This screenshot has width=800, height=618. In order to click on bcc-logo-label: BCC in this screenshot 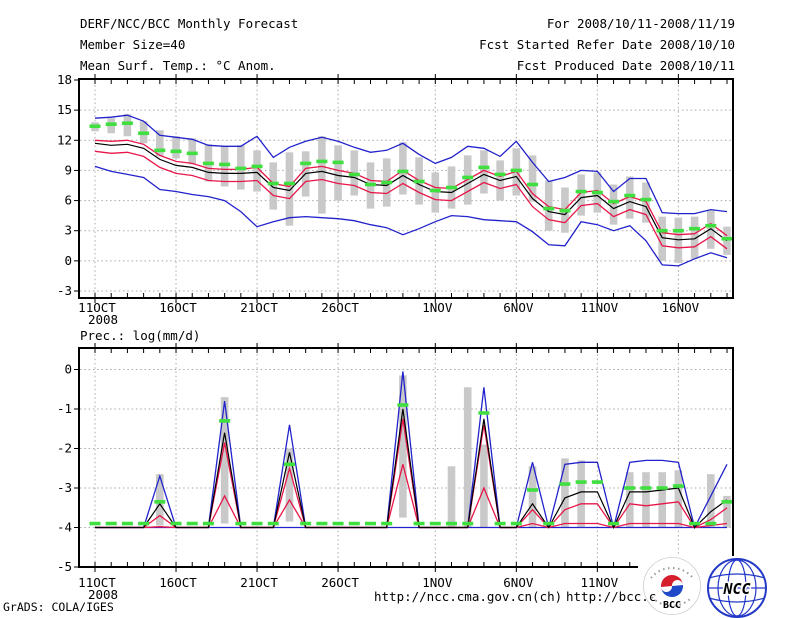, I will do `click(672, 605)`.